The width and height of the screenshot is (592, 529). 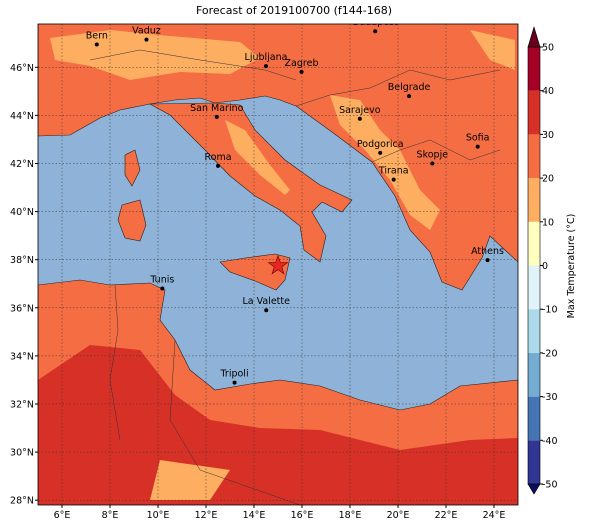 I want to click on colorbar: -50 -40 -30 -20 -10 0 10 20 30 40 50, so click(x=542, y=260).